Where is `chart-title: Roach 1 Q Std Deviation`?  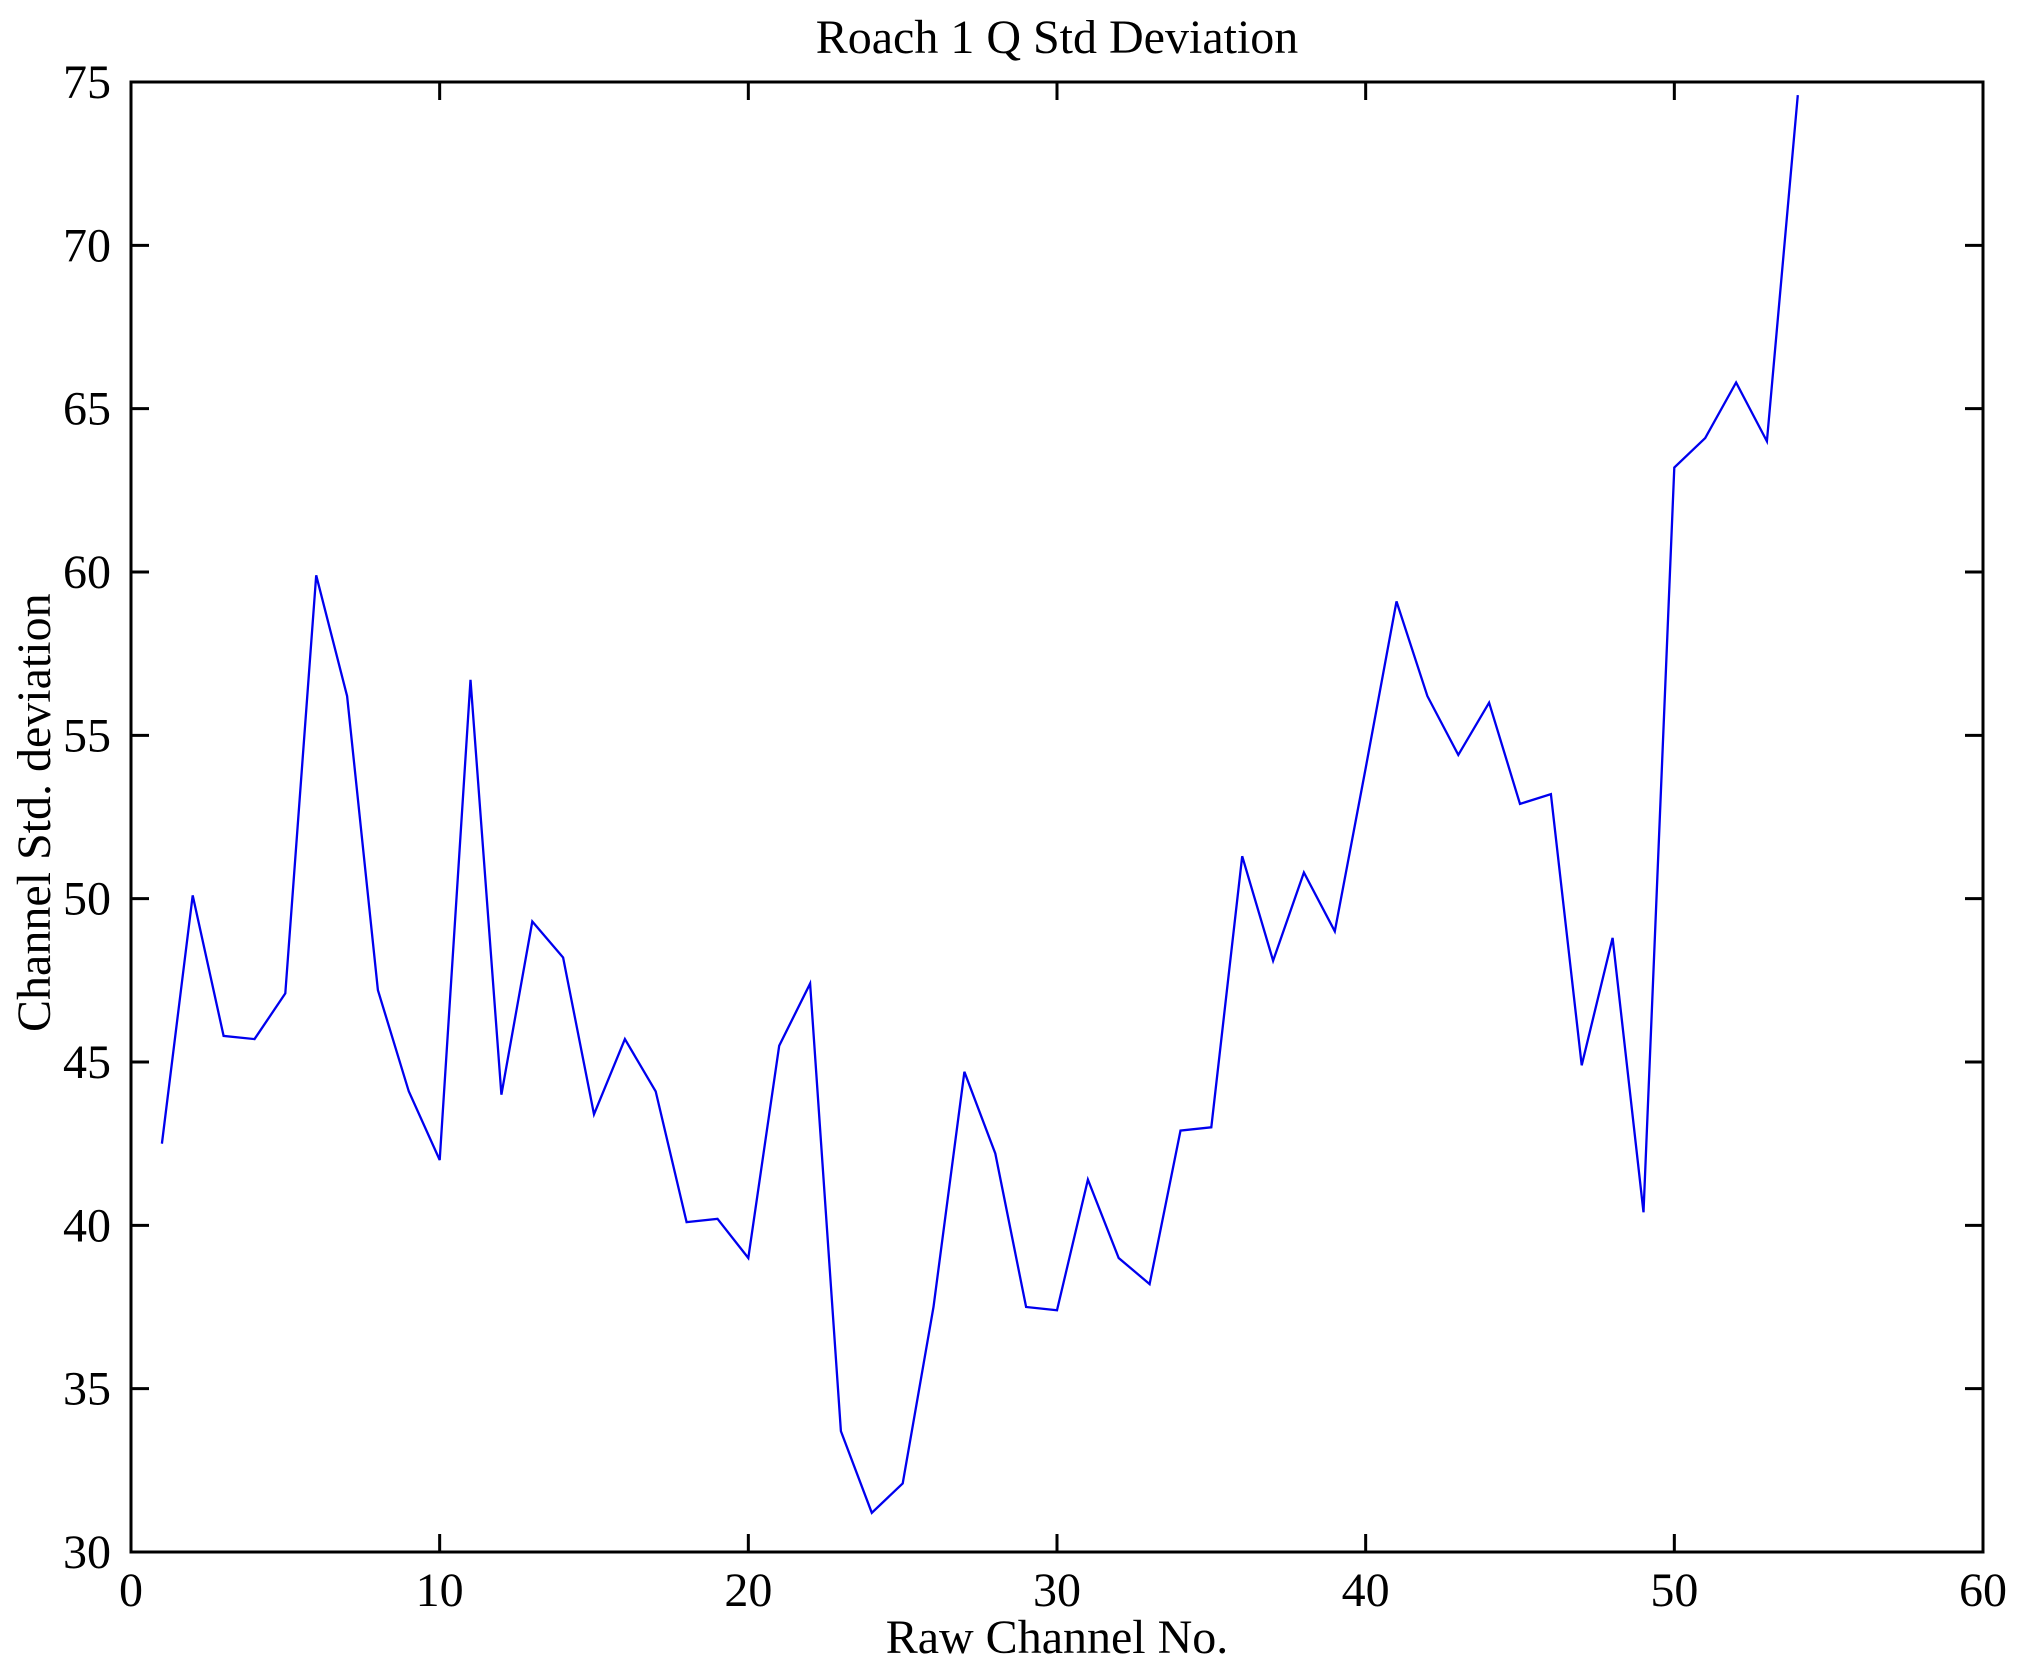 chart-title: Roach 1 Q Std Deviation is located at coordinates (1057, 37).